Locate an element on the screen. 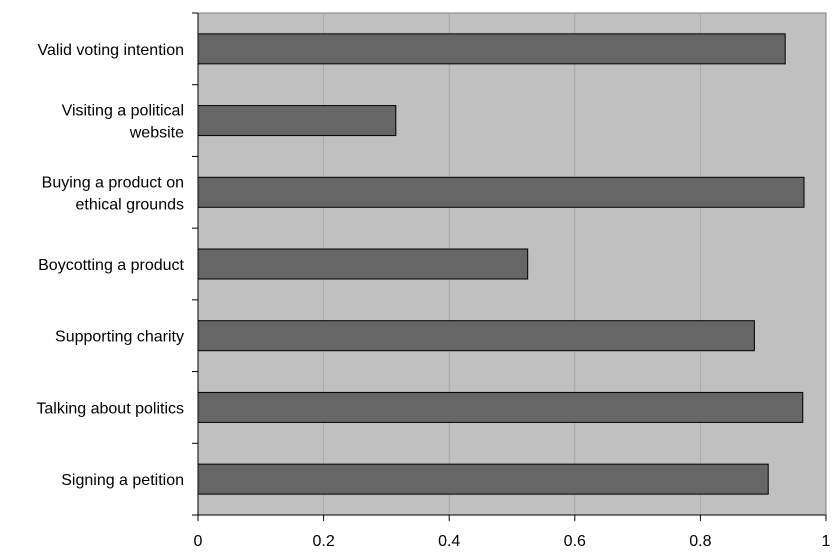 Image resolution: width=834 pixels, height=552 pixels. category-label: Buying a product on ethical grounds is located at coordinates (113, 193).